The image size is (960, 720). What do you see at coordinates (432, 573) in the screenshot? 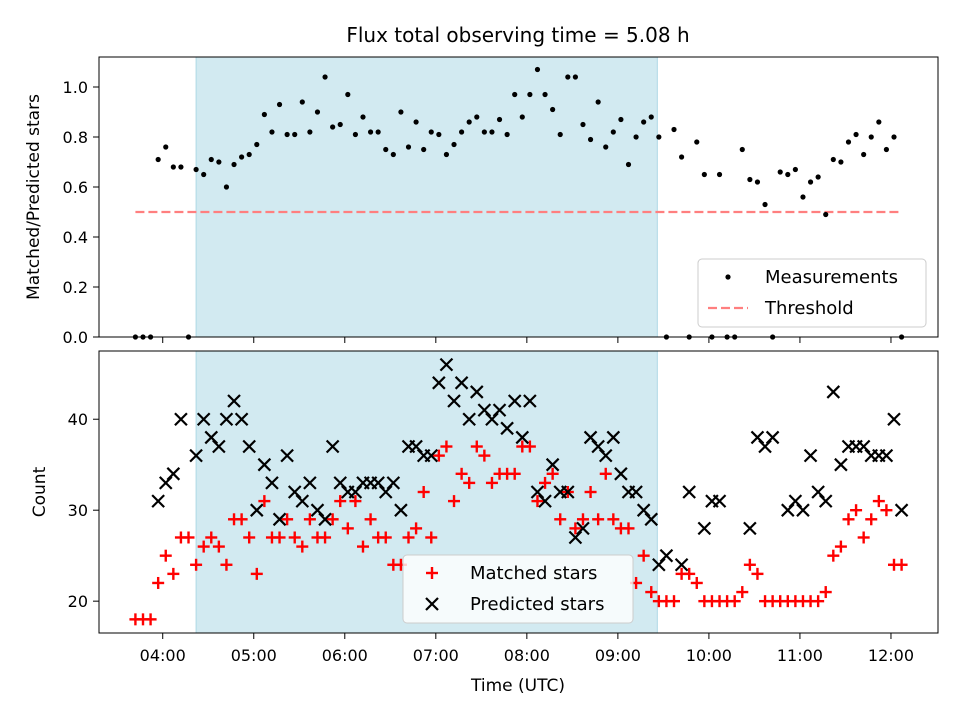
I see `matched-stars-legend-marker` at bounding box center [432, 573].